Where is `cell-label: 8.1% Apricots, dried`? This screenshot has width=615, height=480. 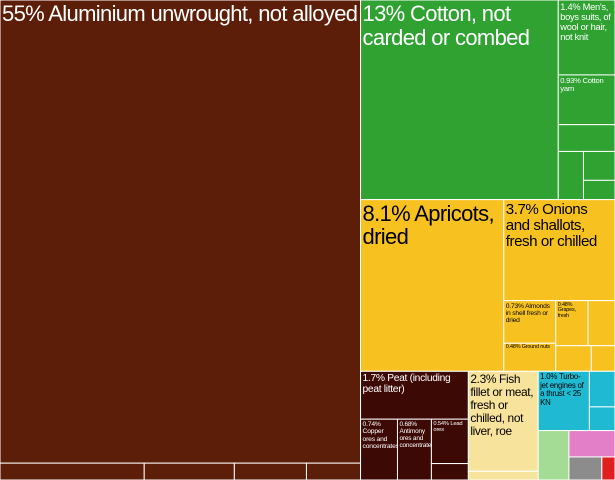 cell-label: 8.1% Apricots, dried is located at coordinates (428, 225).